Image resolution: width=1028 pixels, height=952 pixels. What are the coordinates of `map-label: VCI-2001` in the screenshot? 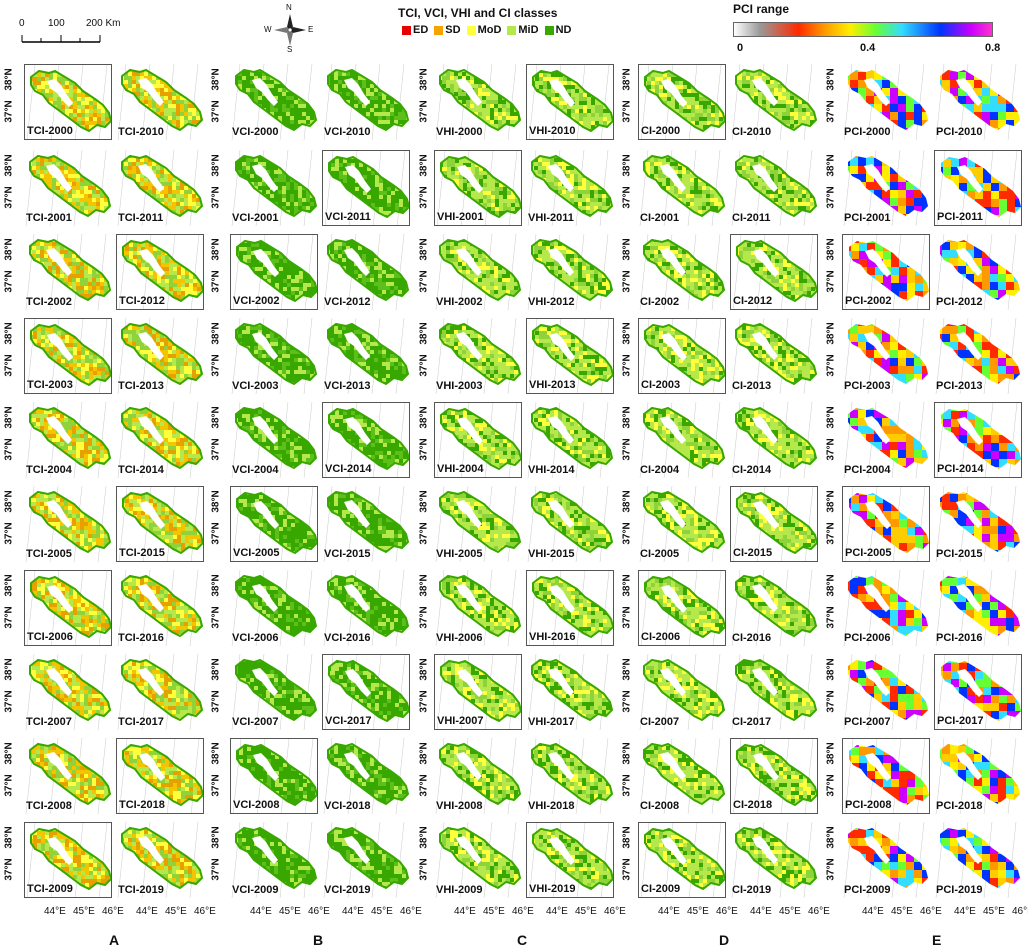 It's located at (255, 218).